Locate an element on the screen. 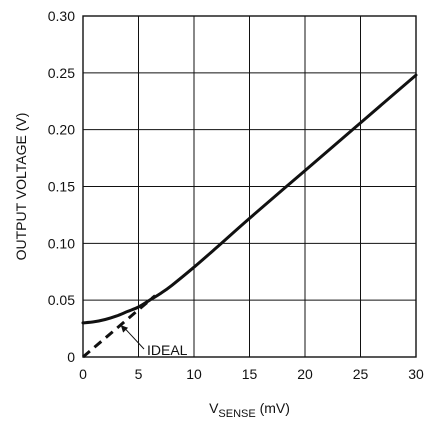 This screenshot has height=425, width=437. x-tick-label: 10 is located at coordinates (194, 374).